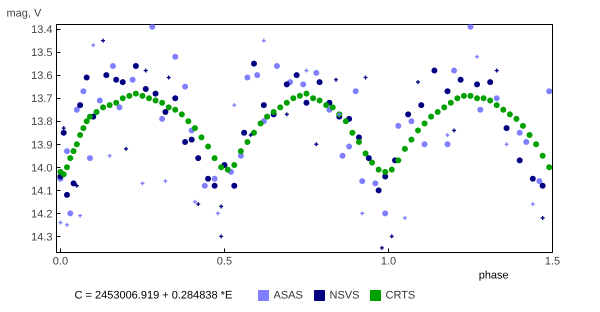 This screenshot has width=600, height=312. Describe the element at coordinates (42, 168) in the screenshot. I see `y-tick-label: 14.0` at that location.